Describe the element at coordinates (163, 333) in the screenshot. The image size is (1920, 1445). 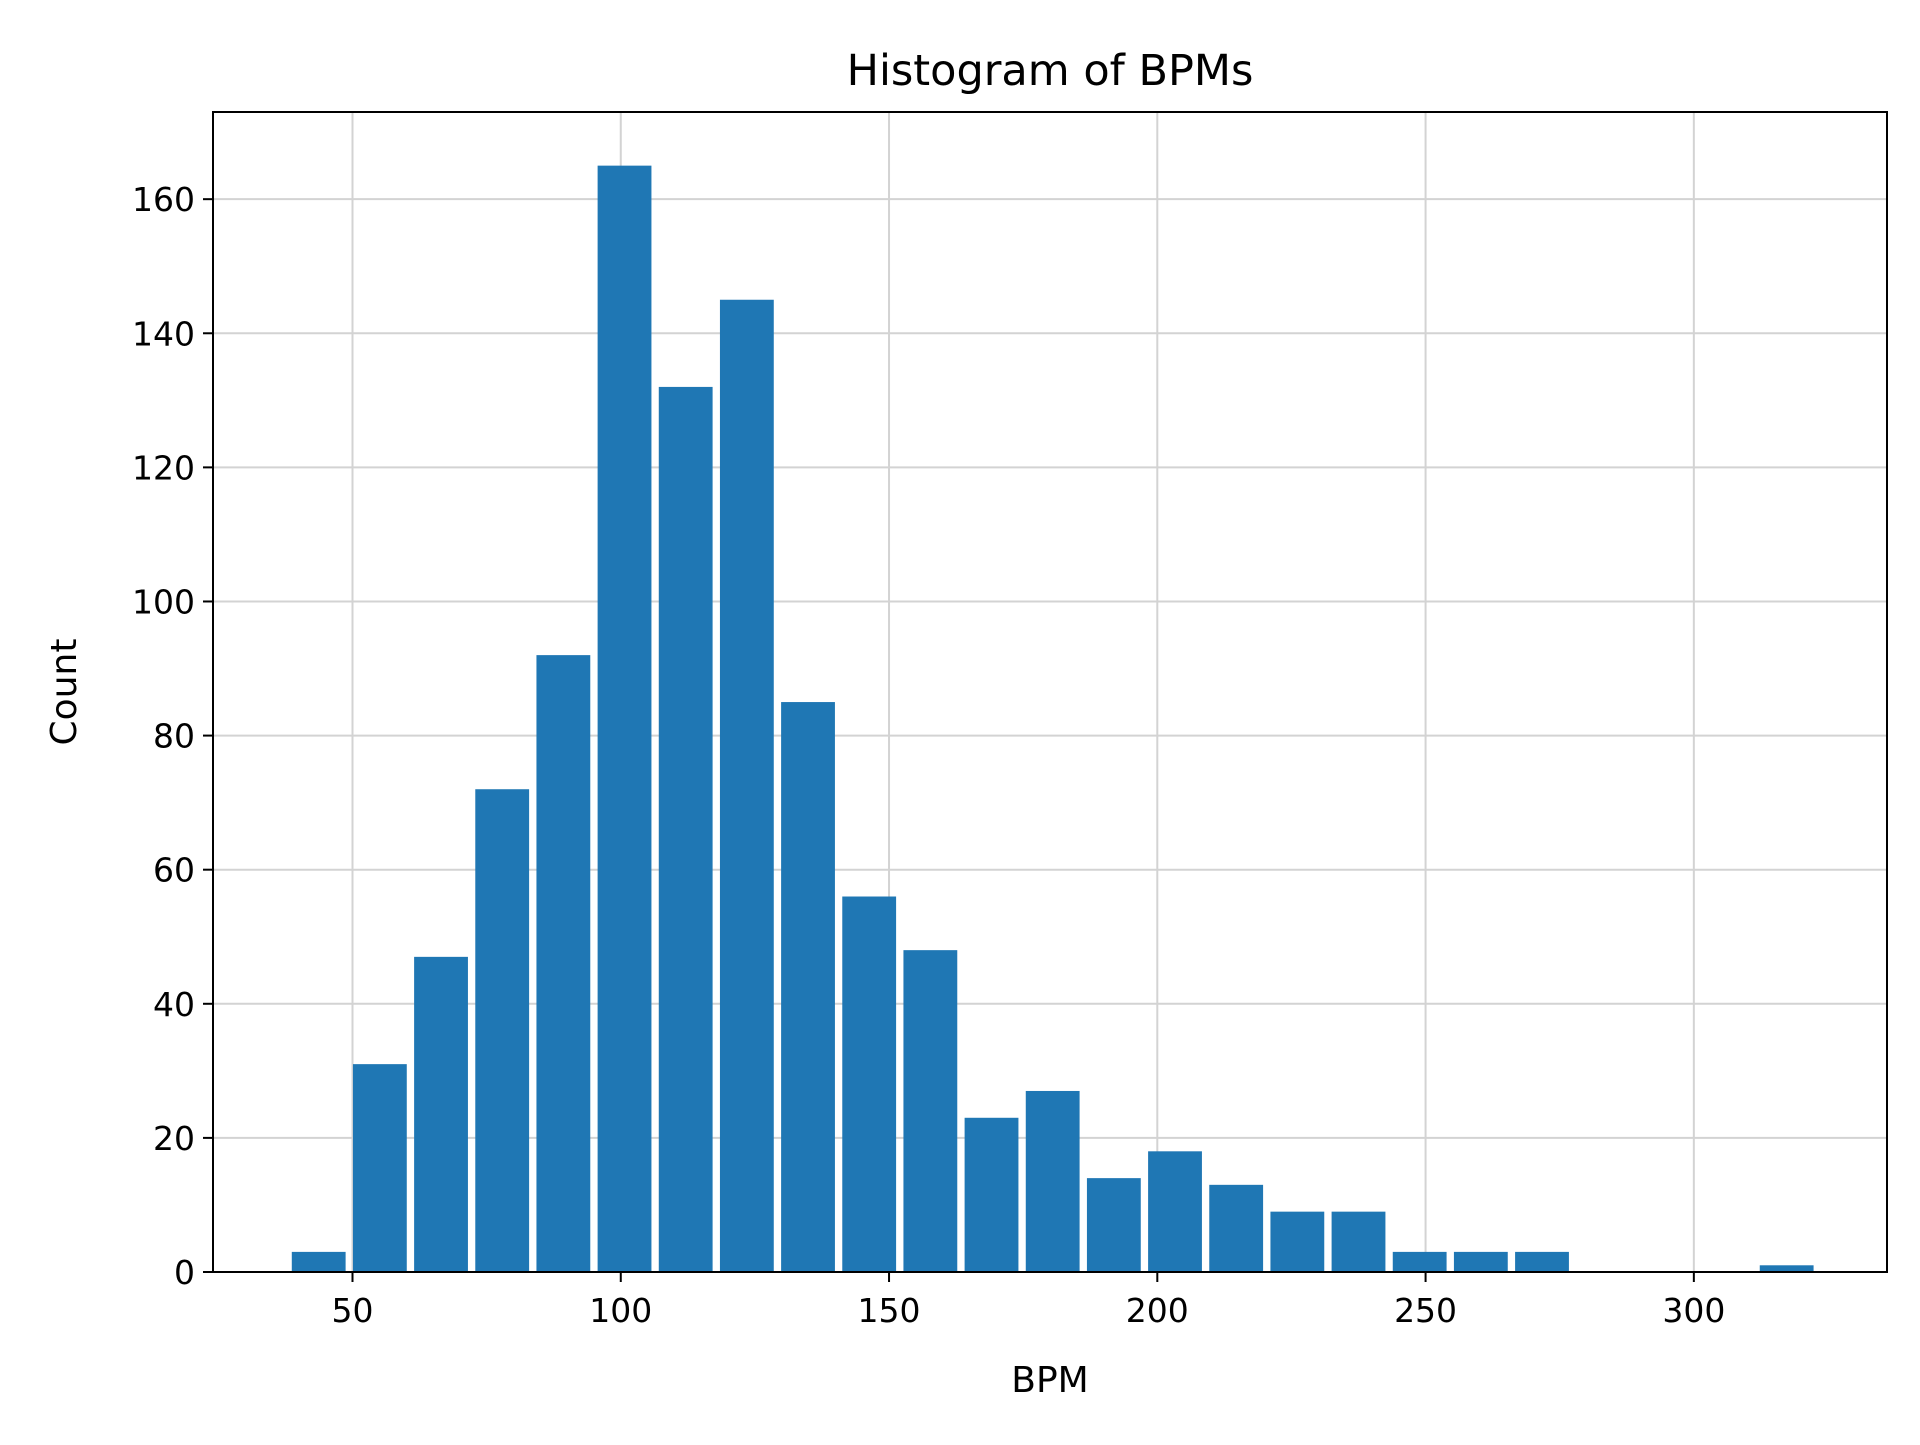
I see `y-tick-label: 140` at that location.